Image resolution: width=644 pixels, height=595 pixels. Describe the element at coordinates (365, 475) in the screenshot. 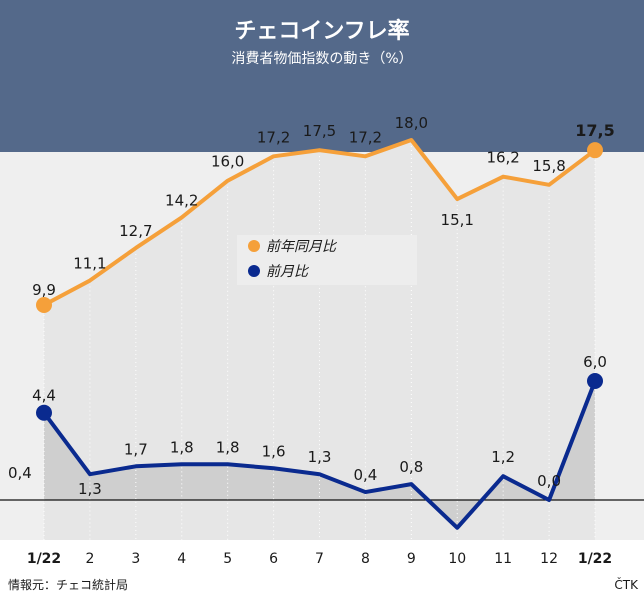

I see `value-label-mom-7: 0,4` at that location.